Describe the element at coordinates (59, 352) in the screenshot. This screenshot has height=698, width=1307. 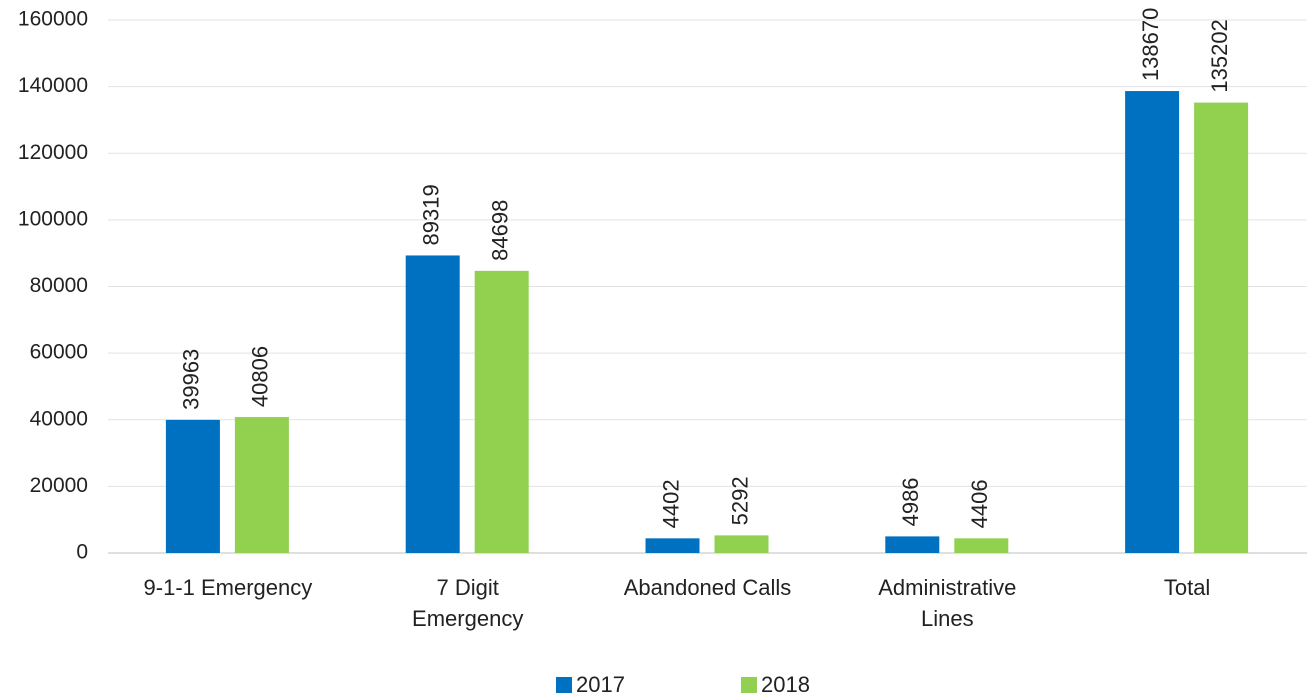
I see `y-tick-label: 60000` at that location.